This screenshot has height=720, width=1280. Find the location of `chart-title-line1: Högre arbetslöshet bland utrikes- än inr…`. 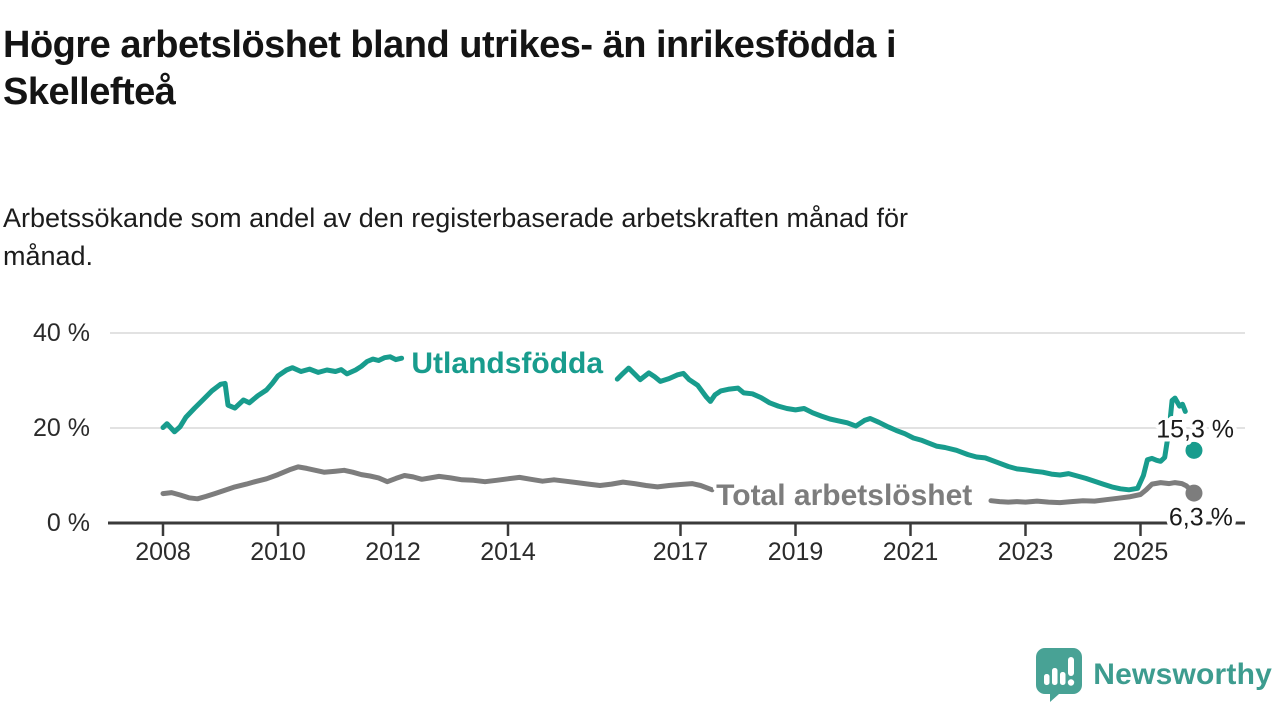

chart-title-line1: Högre arbetslöshet bland utrikes- än inr… is located at coordinates (450, 45).